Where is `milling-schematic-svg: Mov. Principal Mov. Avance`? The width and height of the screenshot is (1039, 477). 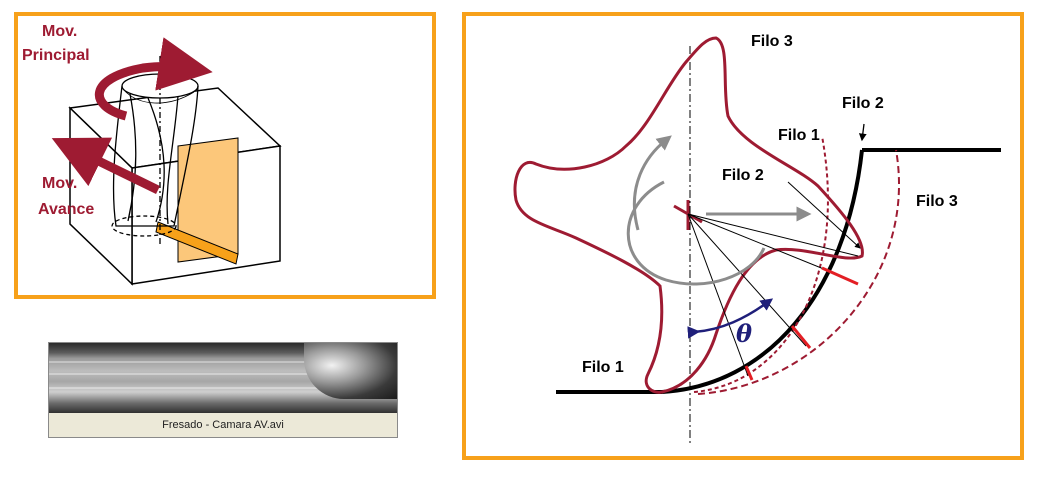
milling-schematic-svg: Mov. Principal Mov. Avance is located at coordinates (152, 154).